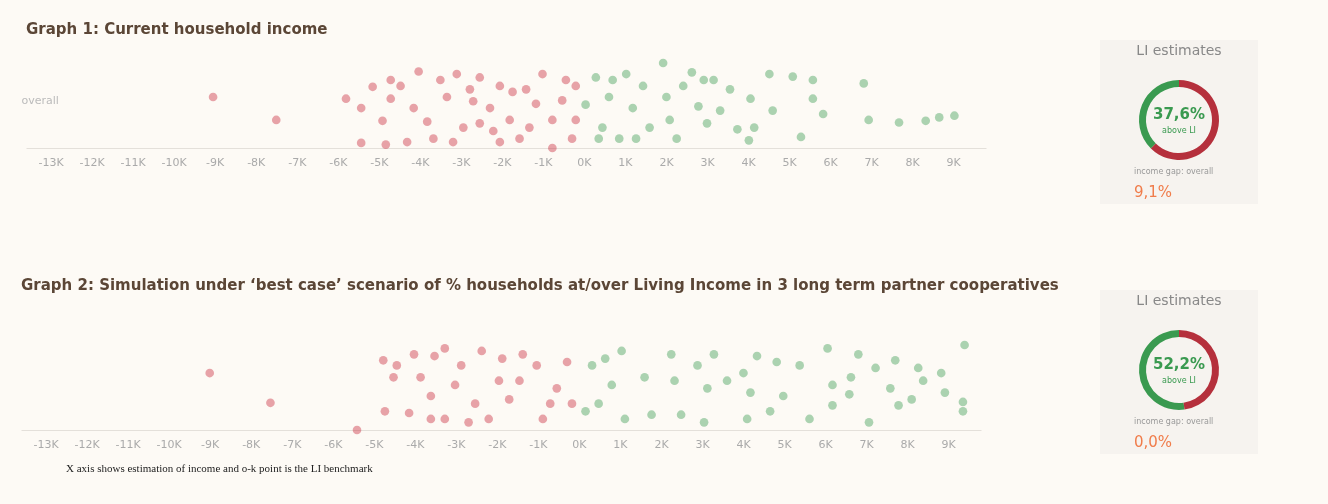  Describe the element at coordinates (40, 100) in the screenshot. I see `y-axis-title: overall` at that location.